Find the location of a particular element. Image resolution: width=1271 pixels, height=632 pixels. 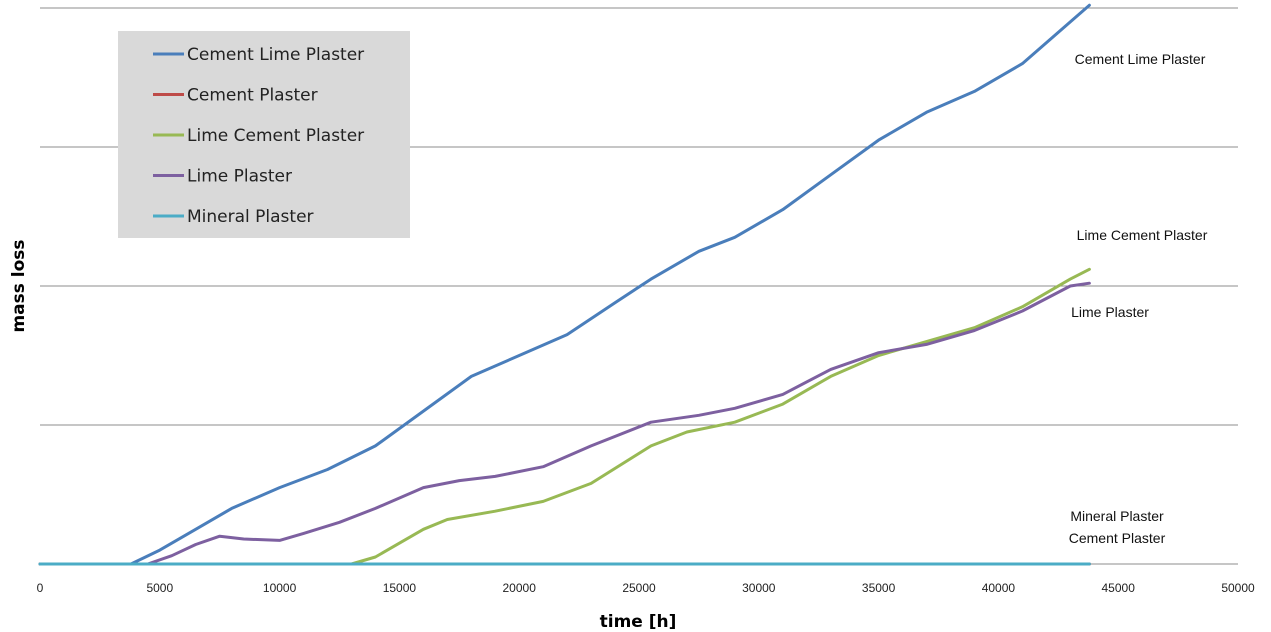

x-tick-label: 25000 is located at coordinates (639, 588).